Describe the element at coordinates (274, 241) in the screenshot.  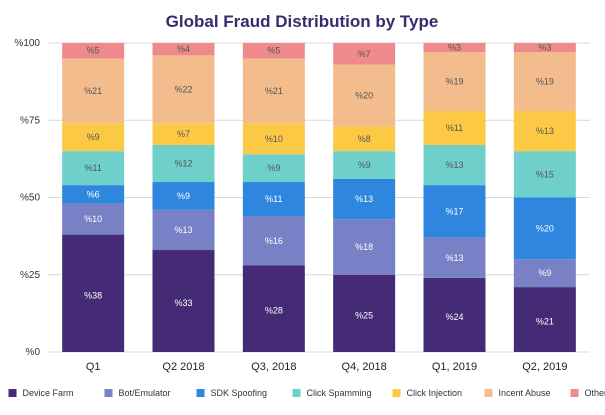
I see `data-label: %16` at that location.